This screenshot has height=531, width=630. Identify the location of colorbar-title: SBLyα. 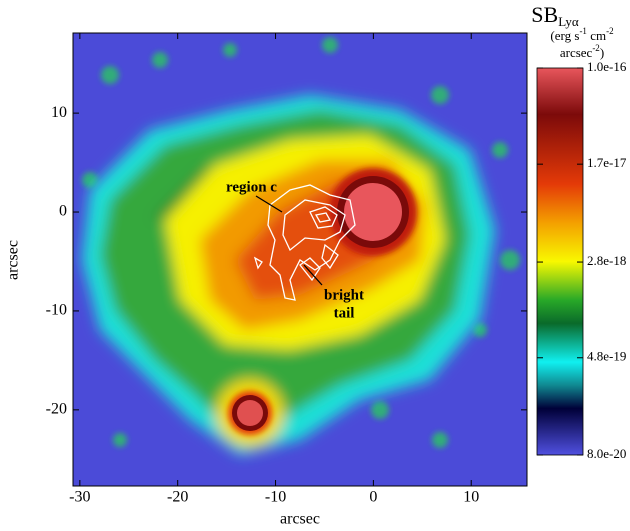
(555, 15).